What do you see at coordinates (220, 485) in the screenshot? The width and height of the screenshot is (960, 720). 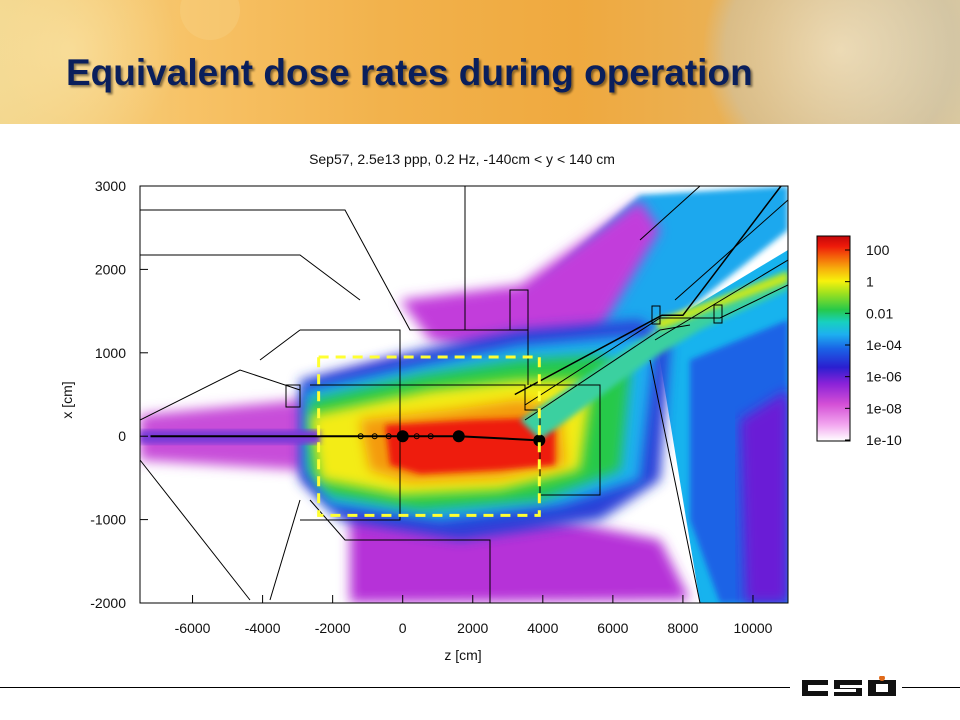 I see `outline-left-hall` at bounding box center [220, 485].